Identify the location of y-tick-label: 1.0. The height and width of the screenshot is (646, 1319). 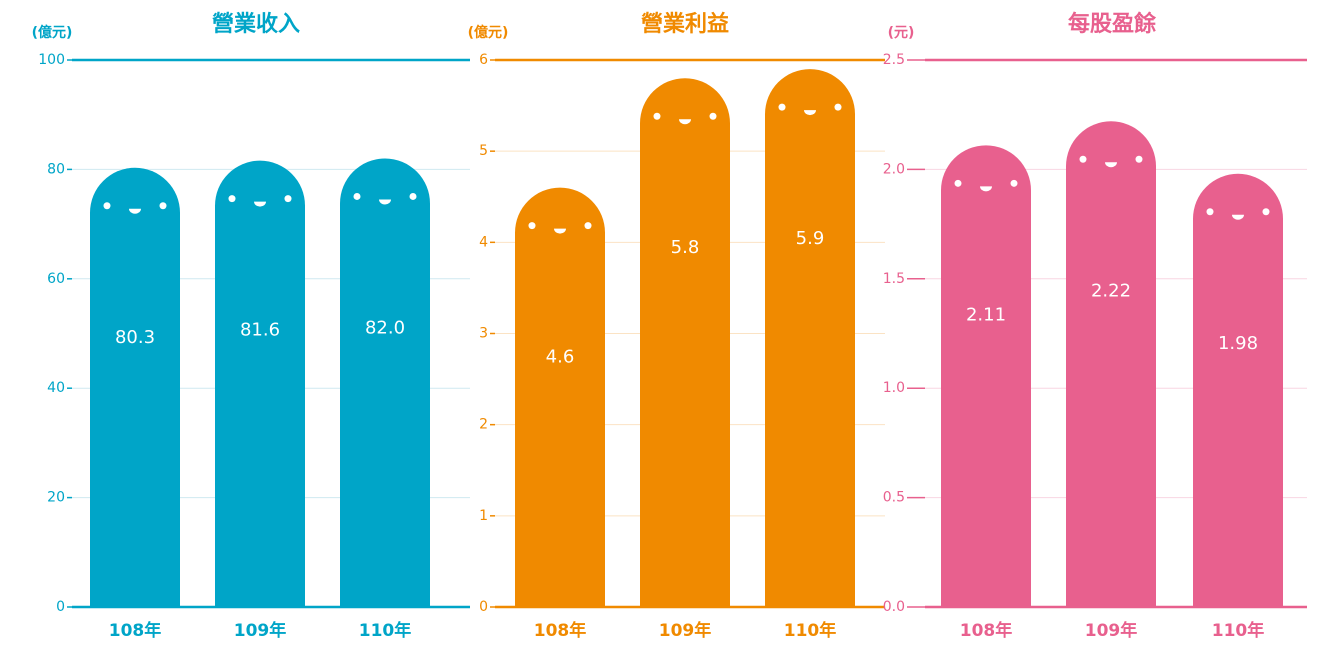
(894, 388).